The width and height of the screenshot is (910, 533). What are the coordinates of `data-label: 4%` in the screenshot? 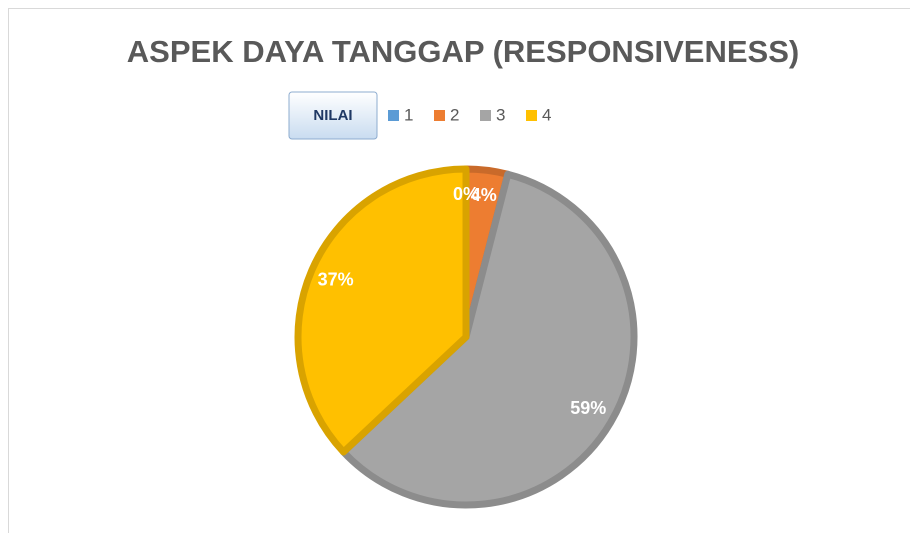 It's located at (484, 195).